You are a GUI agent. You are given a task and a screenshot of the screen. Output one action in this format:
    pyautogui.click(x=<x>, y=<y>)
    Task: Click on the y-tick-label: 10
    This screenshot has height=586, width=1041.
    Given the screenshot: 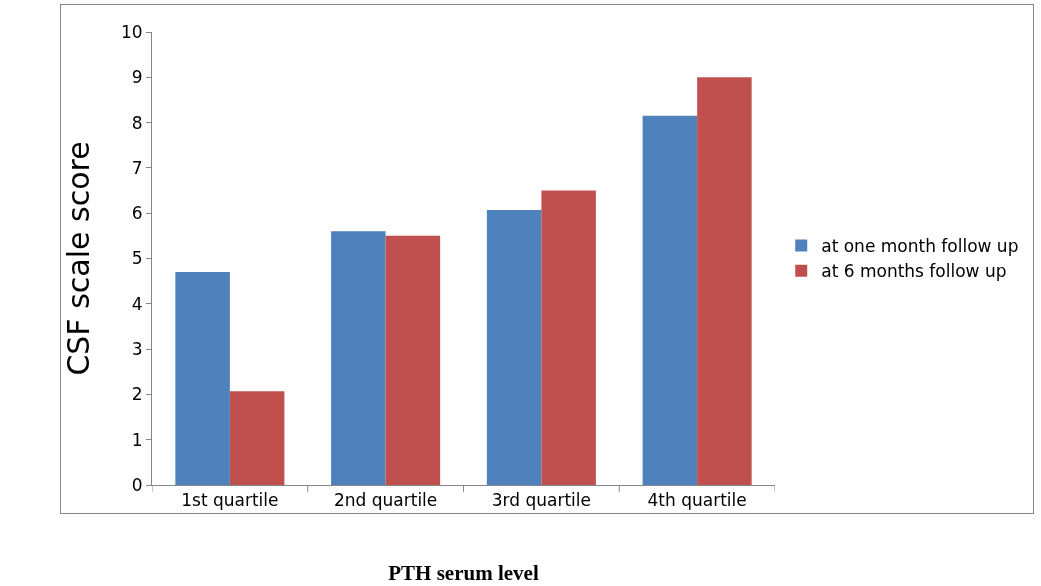 What is the action you would take?
    pyautogui.click(x=131, y=31)
    